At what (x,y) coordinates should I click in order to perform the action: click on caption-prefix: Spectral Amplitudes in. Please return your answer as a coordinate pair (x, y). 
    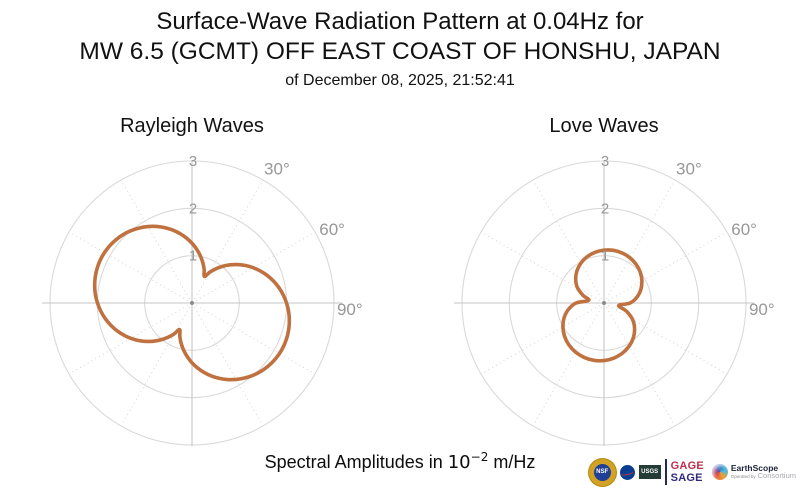
    Looking at the image, I should click on (356, 462).